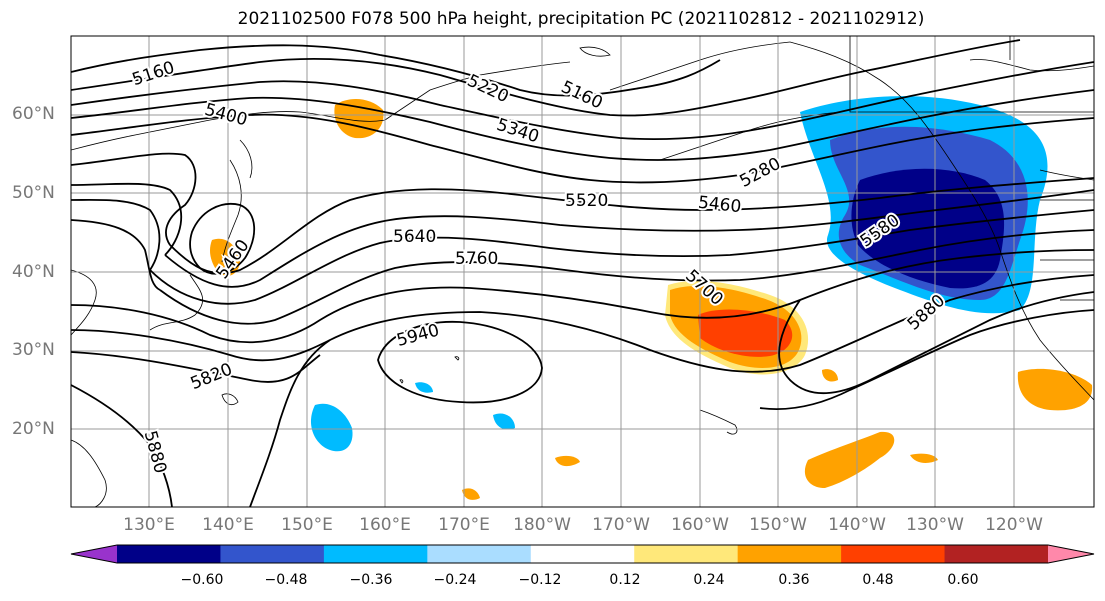  Describe the element at coordinates (794, 580) in the screenshot. I see `colorbar-tick-label: 0.36` at that location.